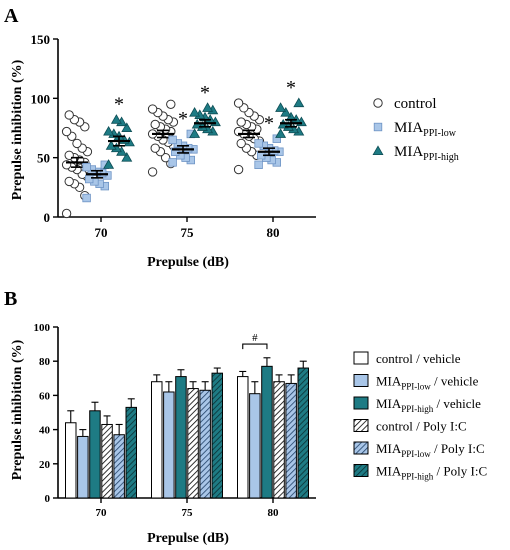 The width and height of the screenshot is (510, 550). Describe the element at coordinates (101, 232) in the screenshot. I see `panel-a-x-tick-label: 70` at that location.